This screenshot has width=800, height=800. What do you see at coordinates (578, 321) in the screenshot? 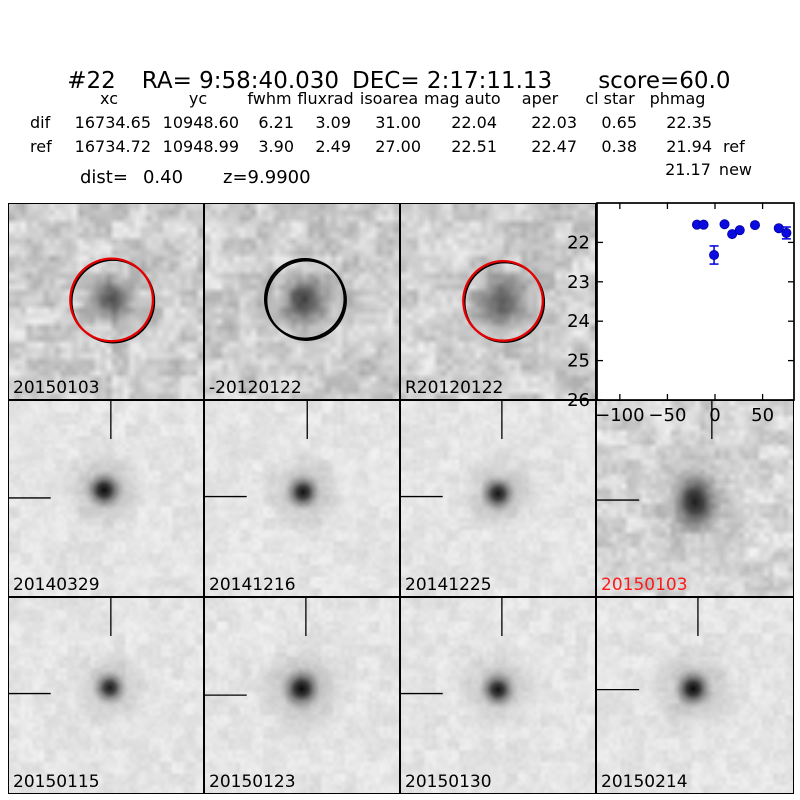
I see `y-tick-label: 24` at bounding box center [578, 321].